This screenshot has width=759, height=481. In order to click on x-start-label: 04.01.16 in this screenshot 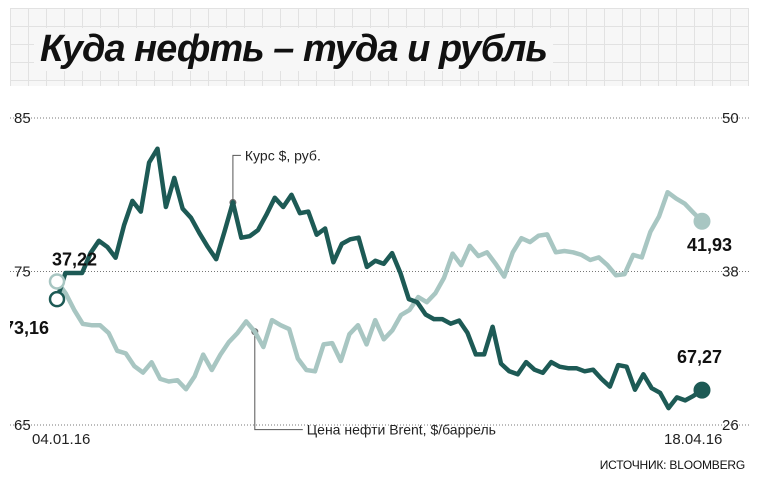, I will do `click(61, 439)`.